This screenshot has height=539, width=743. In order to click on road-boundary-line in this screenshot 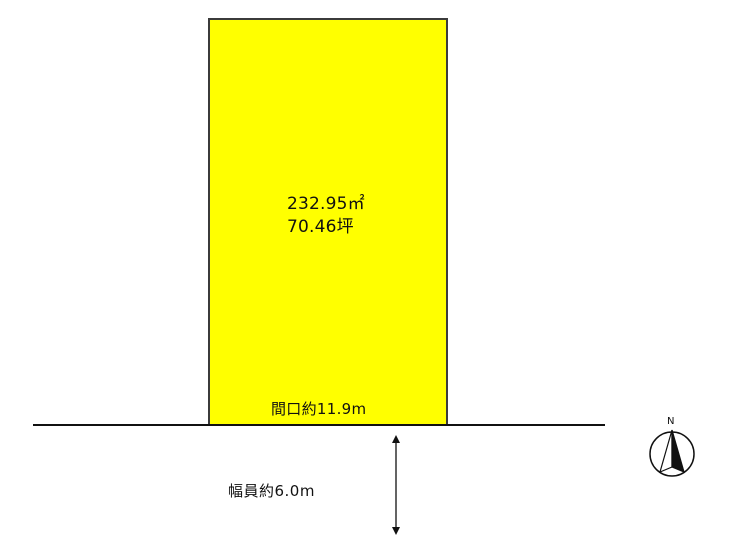, I will do `click(319, 425)`.